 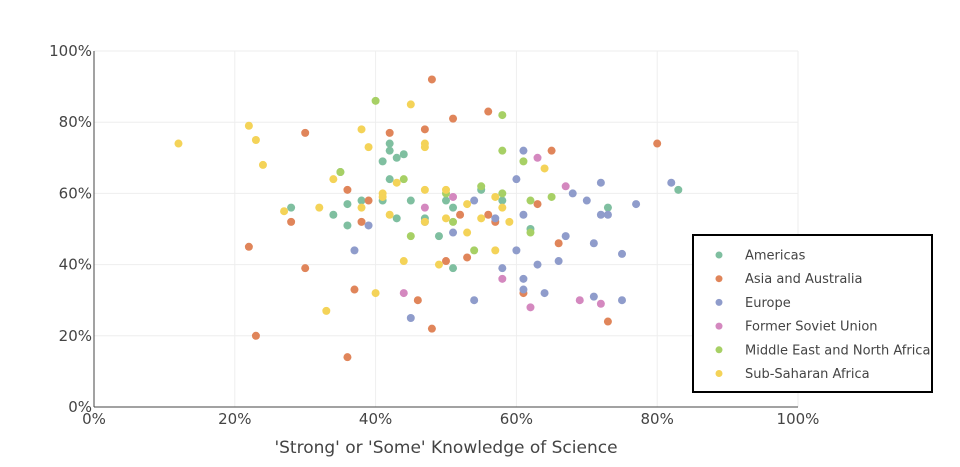 What do you see at coordinates (837, 350) in the screenshot?
I see `legend-label: Middle East and North Africa` at bounding box center [837, 350].